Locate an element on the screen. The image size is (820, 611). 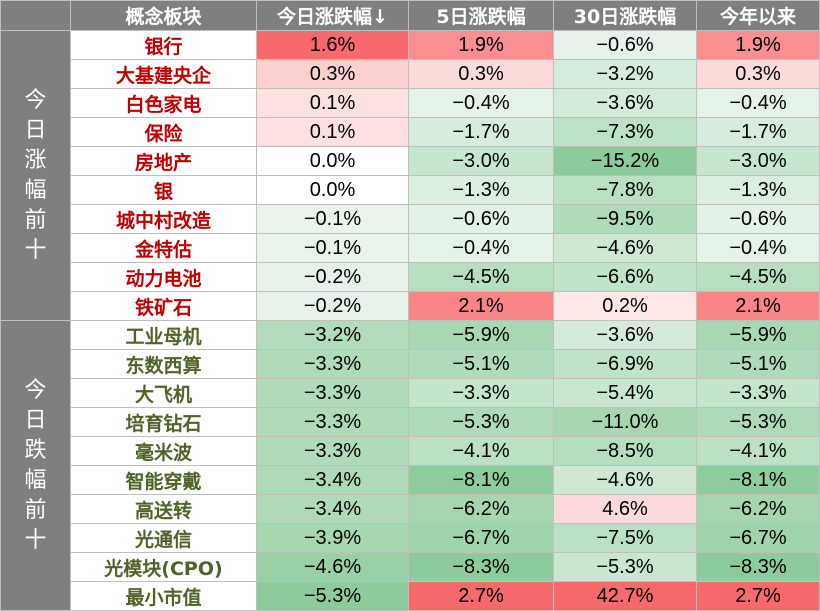
table-row: 白色家电 0.1% −0.4% −3.6% −0.4% is located at coordinates (410, 103).